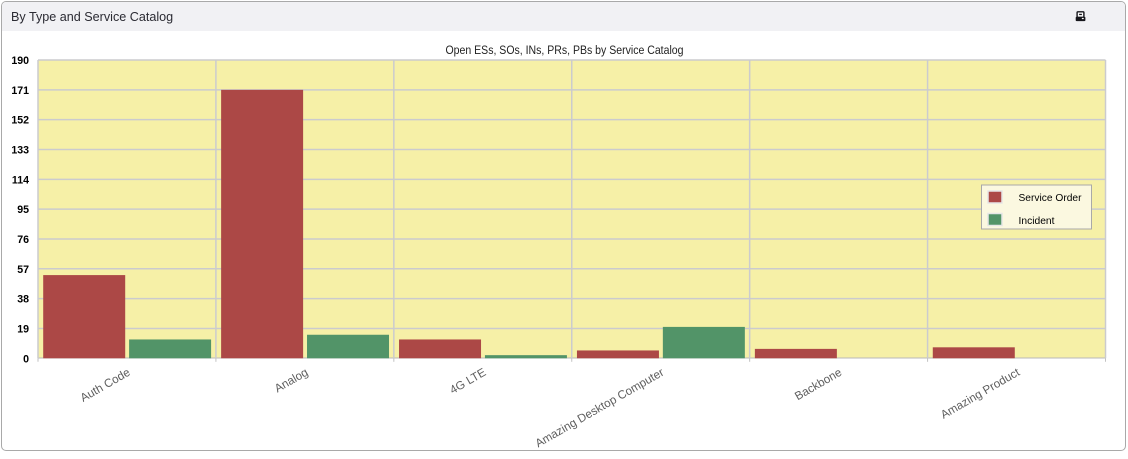  Describe the element at coordinates (20, 121) in the screenshot. I see `svg-text: 152` at that location.